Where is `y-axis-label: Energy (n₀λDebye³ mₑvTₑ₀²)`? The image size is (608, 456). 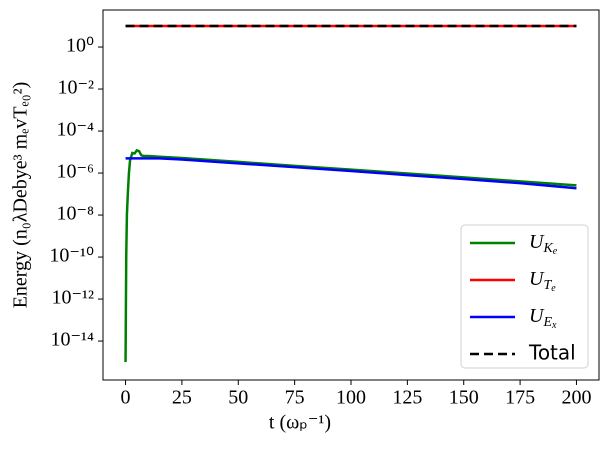 y-axis-label: Energy (n₀λDebye³ mₑvTₑ₀²) is located at coordinates (21, 195).